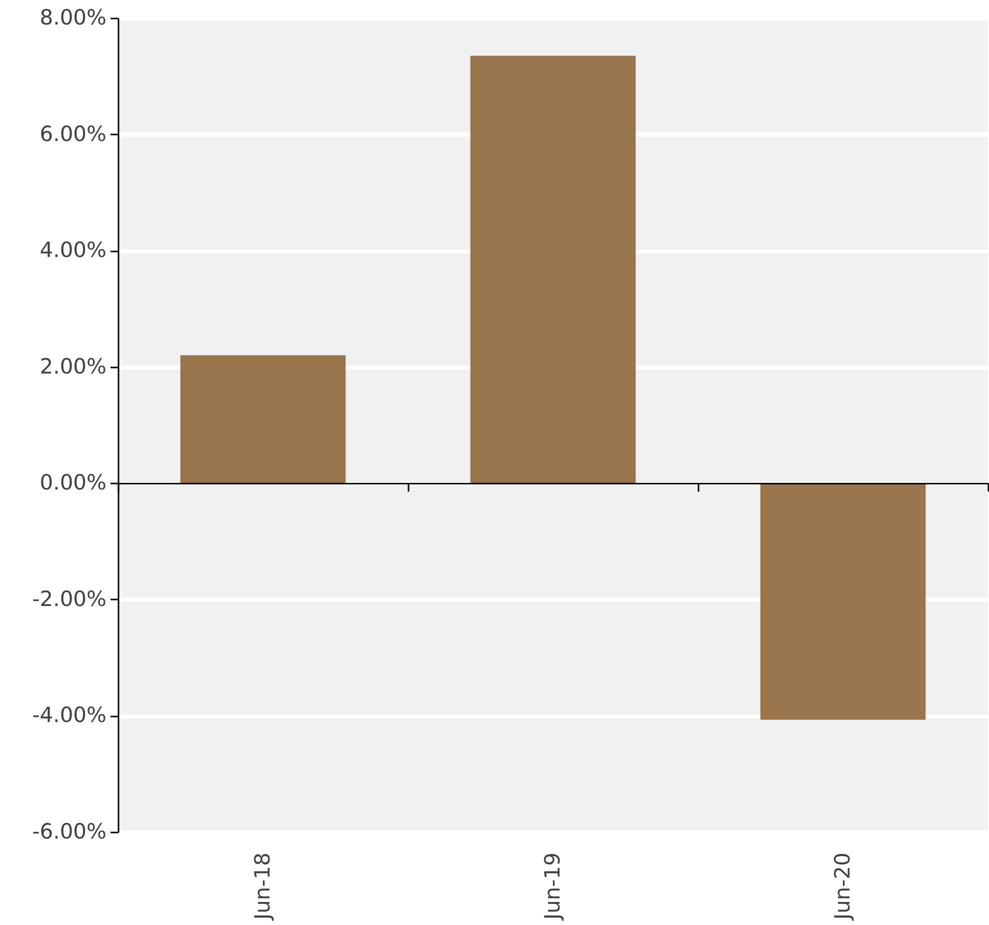 This screenshot has height=925, width=989. I want to click on x-tick-label: Jun-19, so click(552, 887).